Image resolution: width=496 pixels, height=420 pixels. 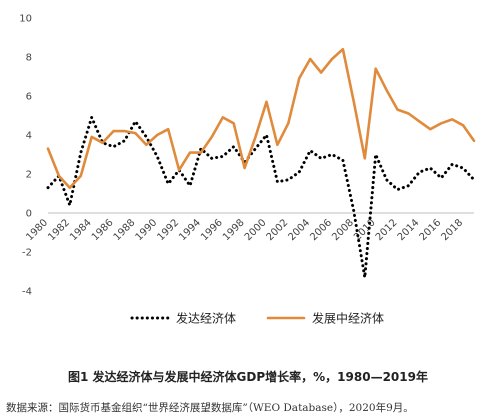 What do you see at coordinates (321, 230) in the screenshot?
I see `x-tick-label: 2006` at bounding box center [321, 230].